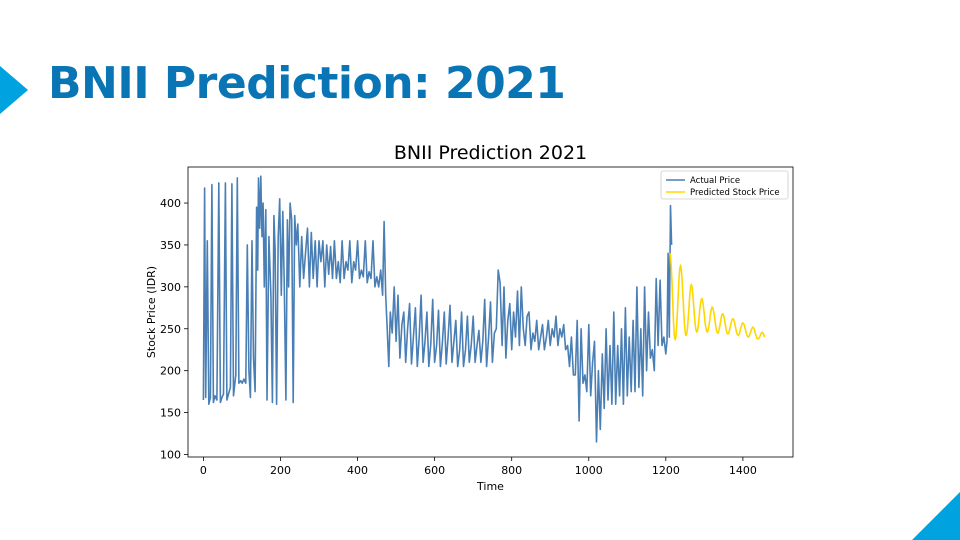 The height and width of the screenshot is (540, 960). What do you see at coordinates (170, 287) in the screenshot?
I see `y-tick-label: 300` at bounding box center [170, 287].